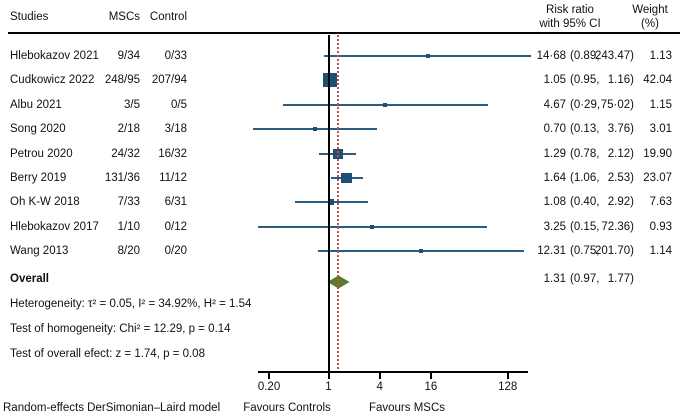  I want to click on control-events: 6/31, so click(175, 202).